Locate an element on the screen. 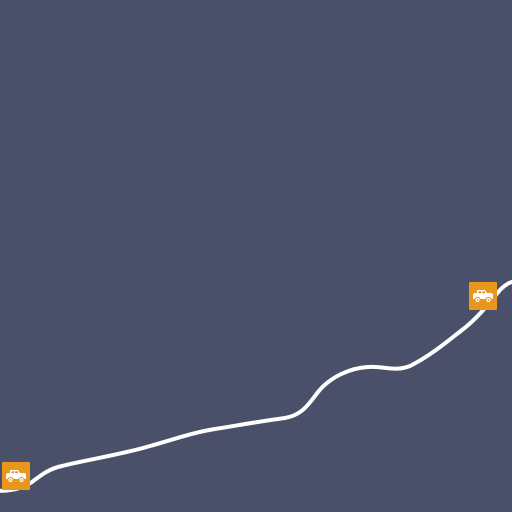 This screenshot has height=512, width=512. trail-marker-end is located at coordinates (483, 296).